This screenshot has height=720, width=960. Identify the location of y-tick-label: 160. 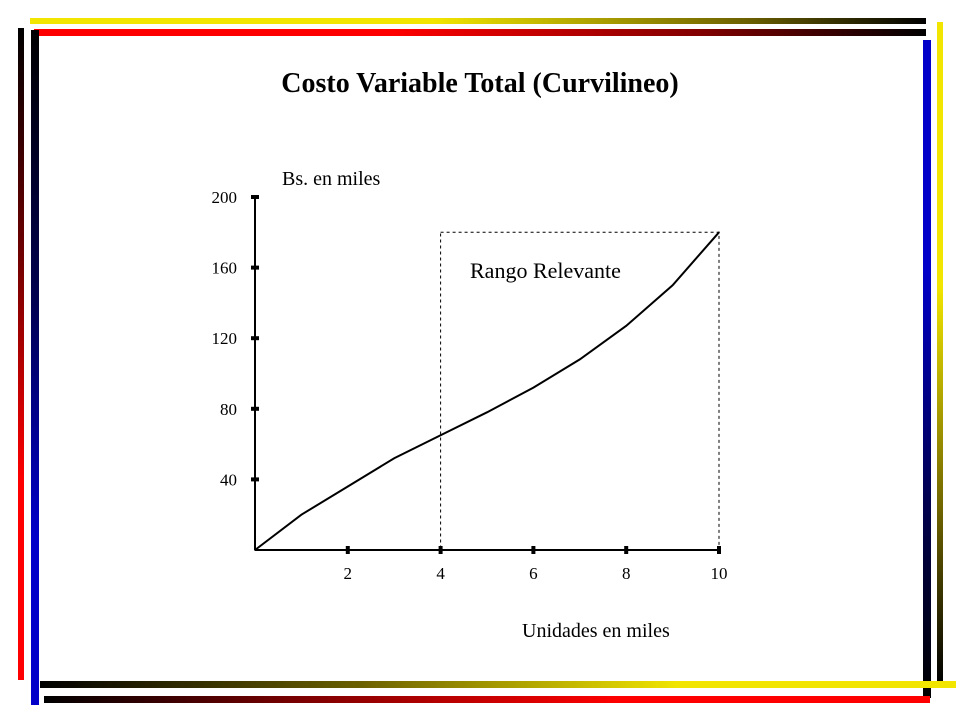
(225, 268).